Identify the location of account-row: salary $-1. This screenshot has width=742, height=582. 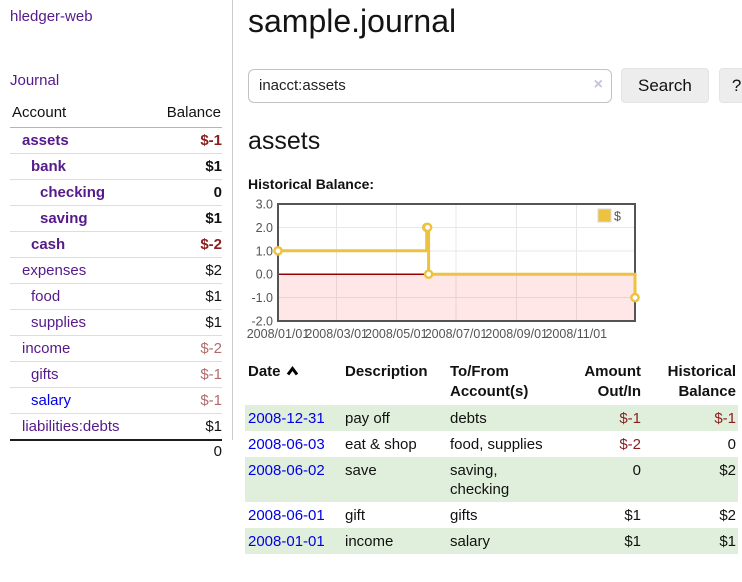
(116, 401).